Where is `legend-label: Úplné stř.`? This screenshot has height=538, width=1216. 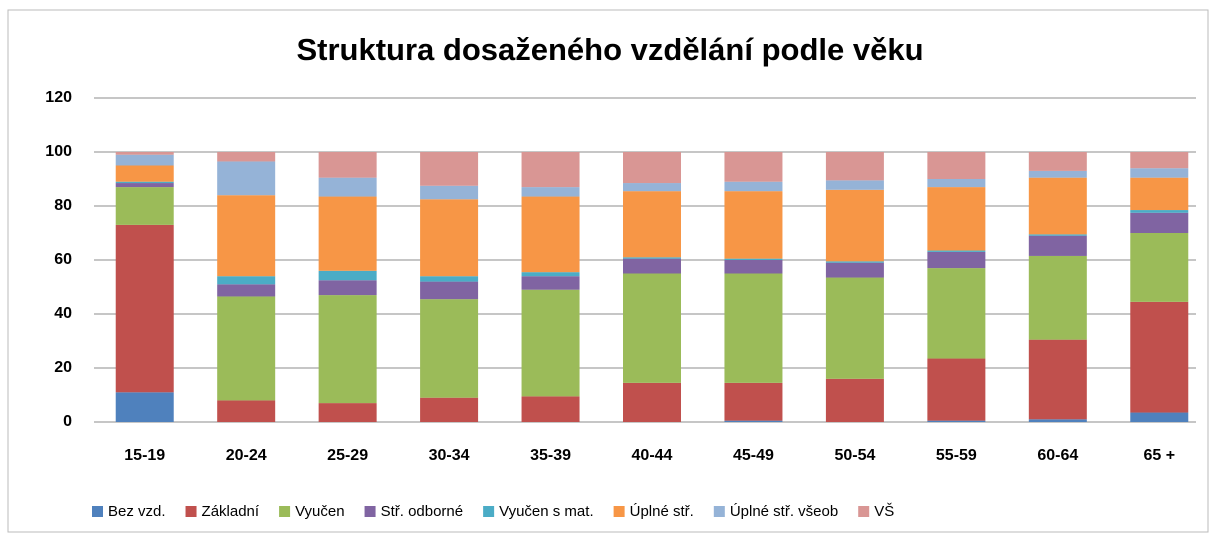 legend-label: Úplné stř. is located at coordinates (662, 511).